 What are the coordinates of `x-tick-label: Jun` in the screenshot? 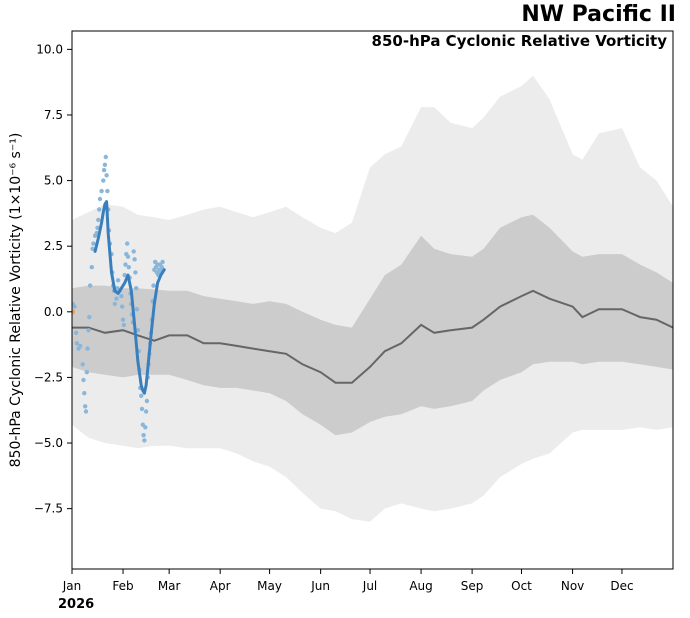 It's located at (320, 586).